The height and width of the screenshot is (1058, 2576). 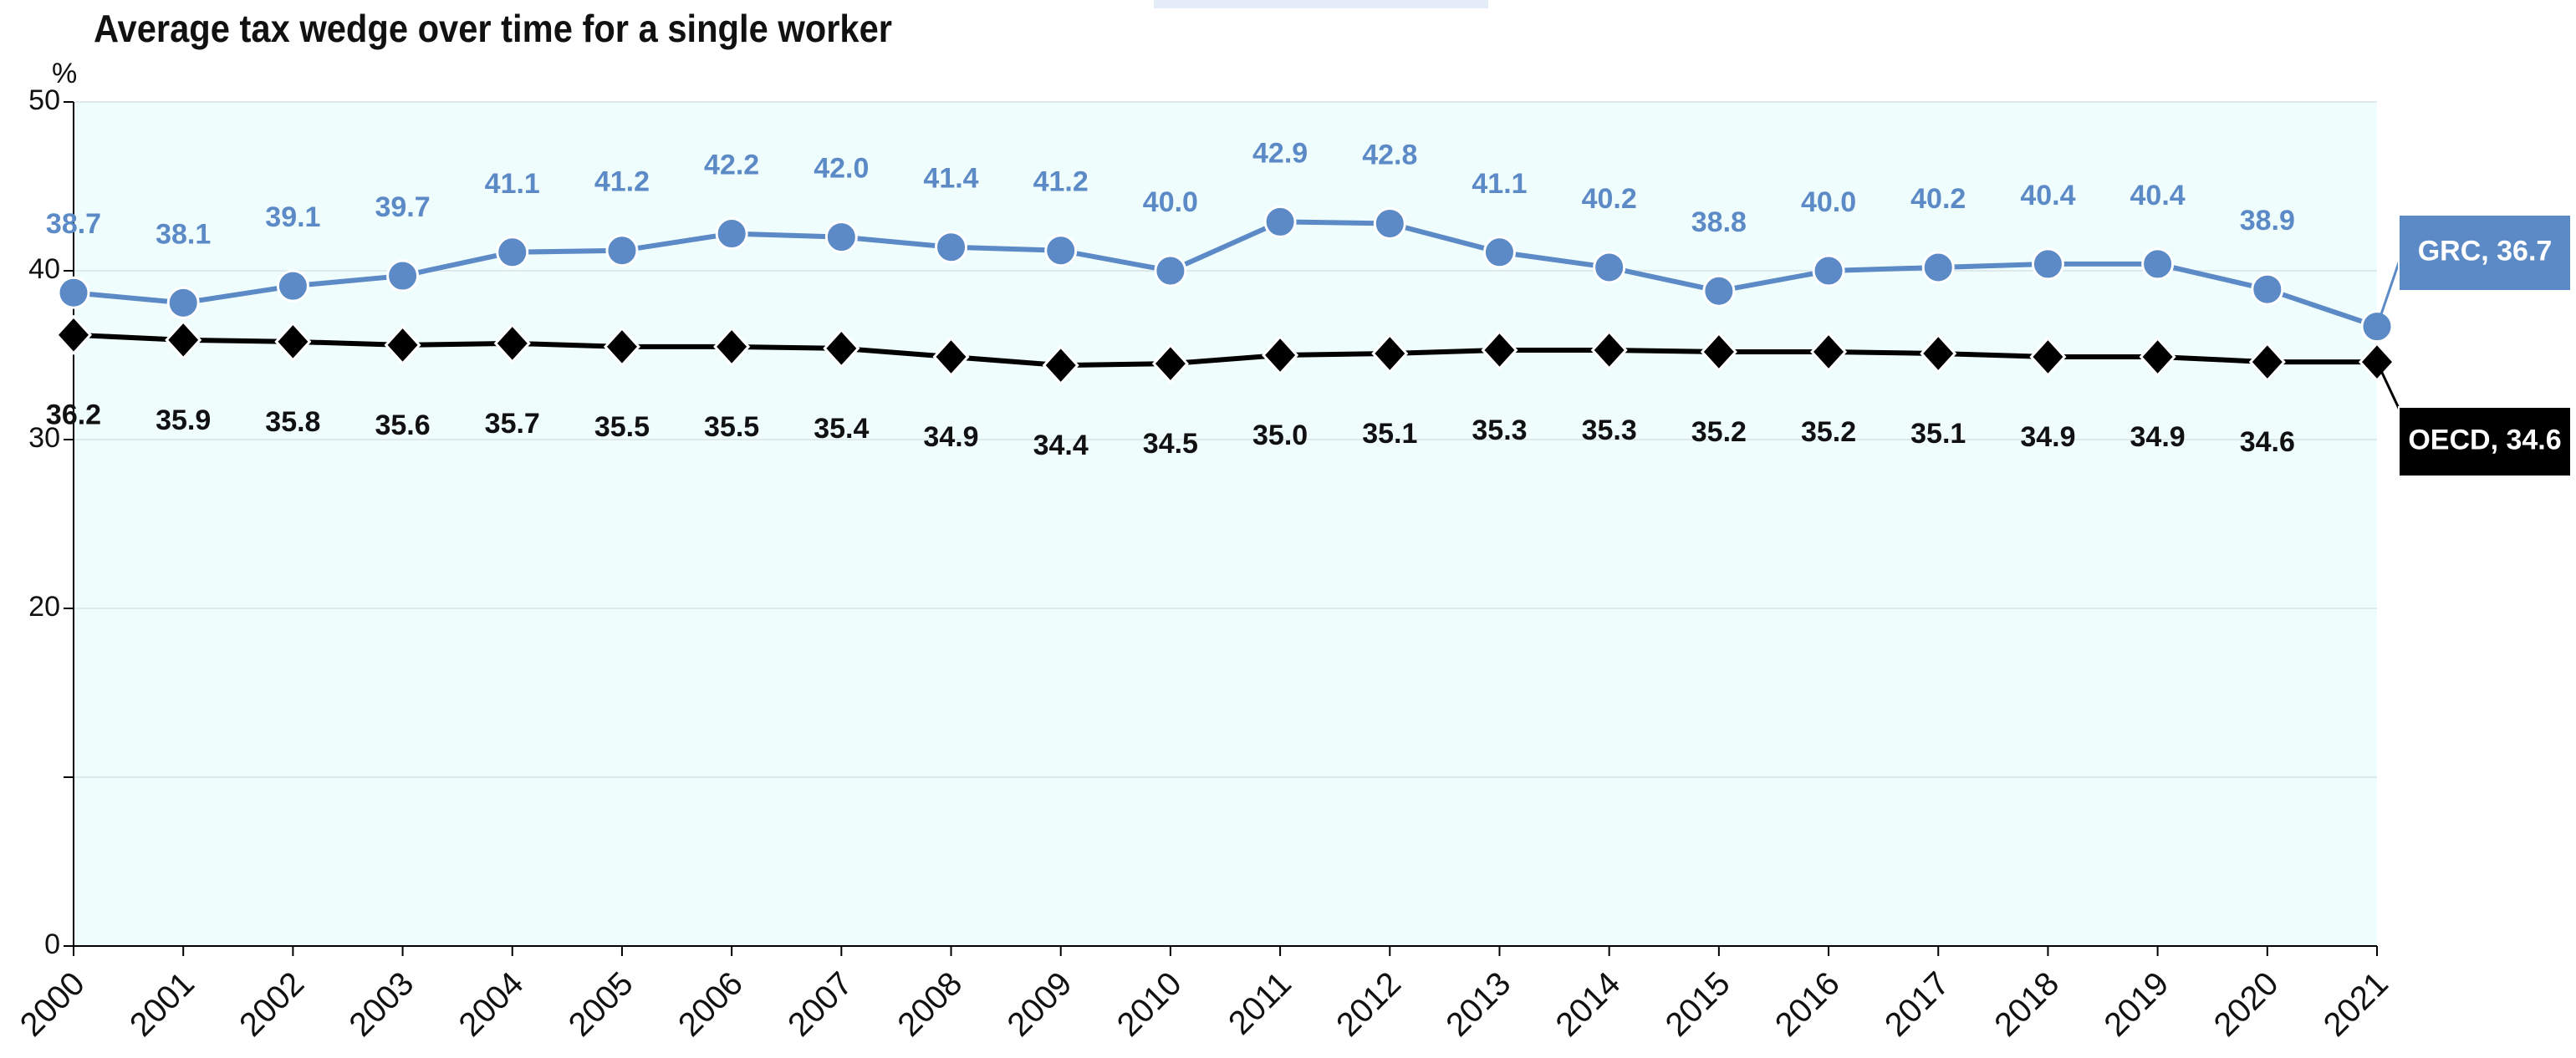 I want to click on data-label: 34.5, so click(x=1171, y=444).